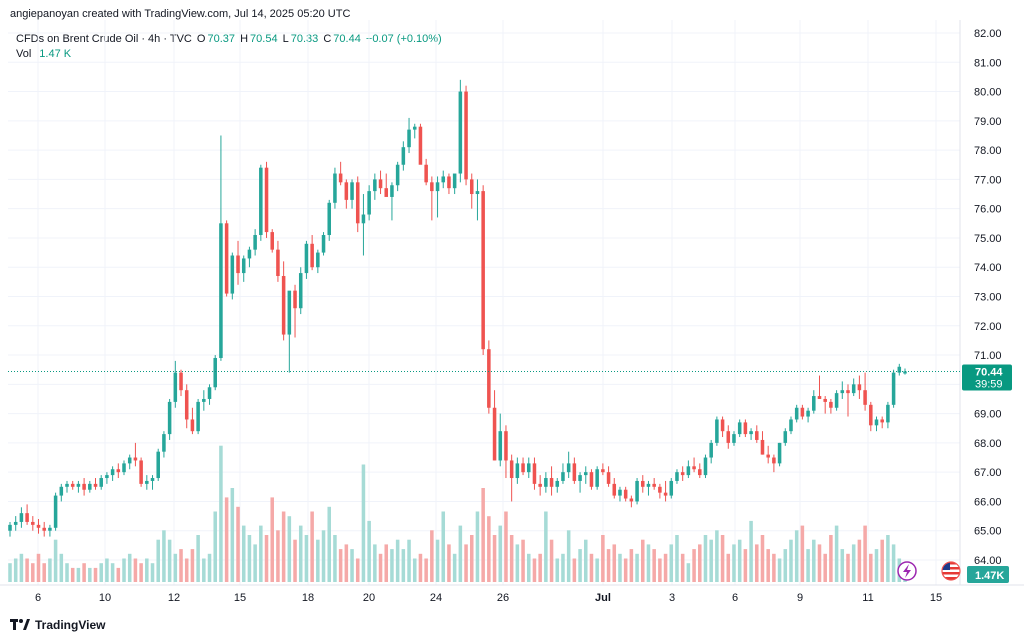 The image size is (1024, 642). Describe the element at coordinates (304, 39) in the screenshot. I see `low-value: 70.33` at that location.